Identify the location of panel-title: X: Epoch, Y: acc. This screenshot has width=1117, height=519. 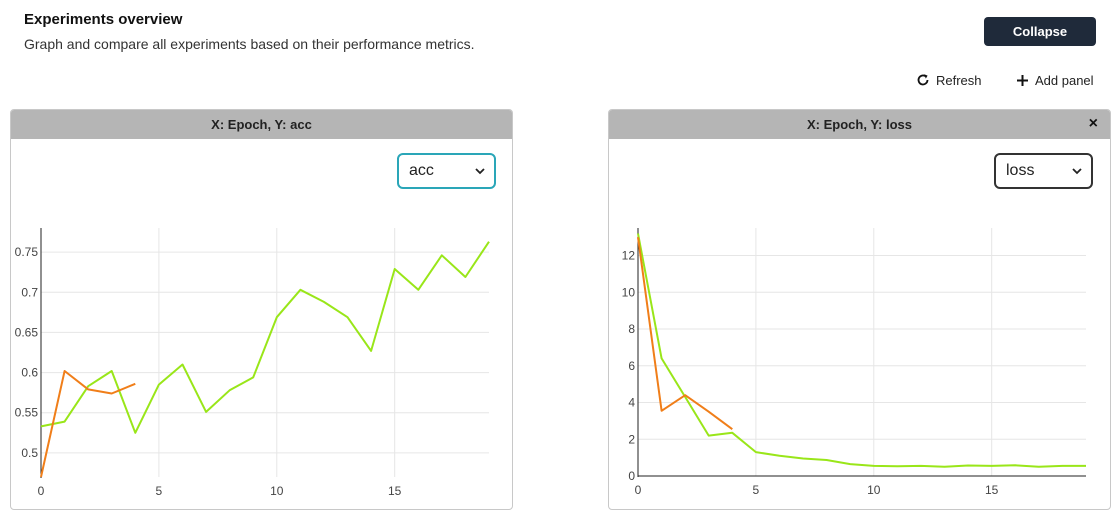
(261, 124).